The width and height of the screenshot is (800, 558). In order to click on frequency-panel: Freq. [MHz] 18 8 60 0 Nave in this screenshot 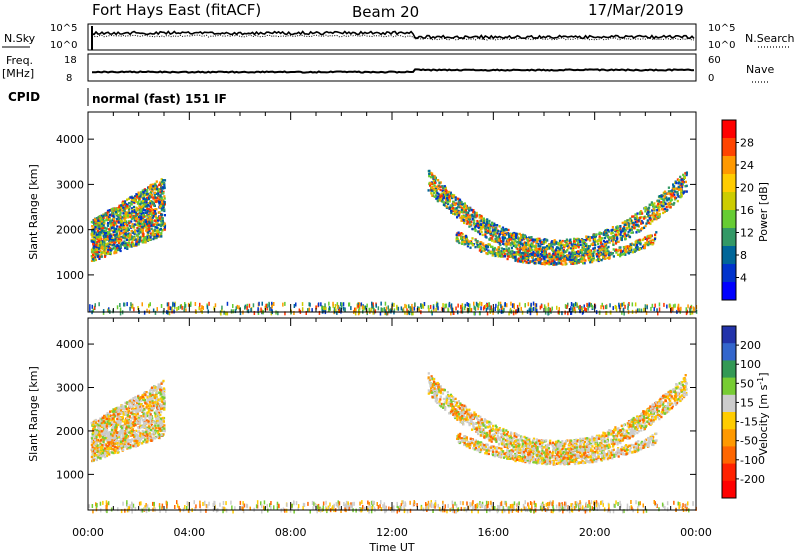, I will do `click(388, 69)`.